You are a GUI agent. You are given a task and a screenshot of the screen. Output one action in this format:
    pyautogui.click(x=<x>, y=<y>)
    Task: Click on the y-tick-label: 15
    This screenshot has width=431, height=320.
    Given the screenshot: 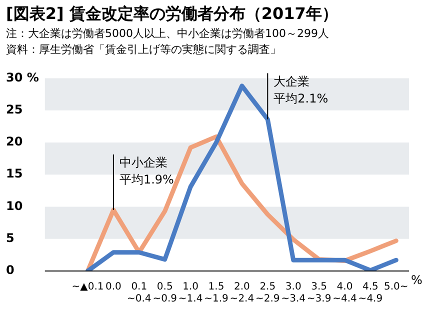 What is the action you would take?
    pyautogui.click(x=14, y=173)
    